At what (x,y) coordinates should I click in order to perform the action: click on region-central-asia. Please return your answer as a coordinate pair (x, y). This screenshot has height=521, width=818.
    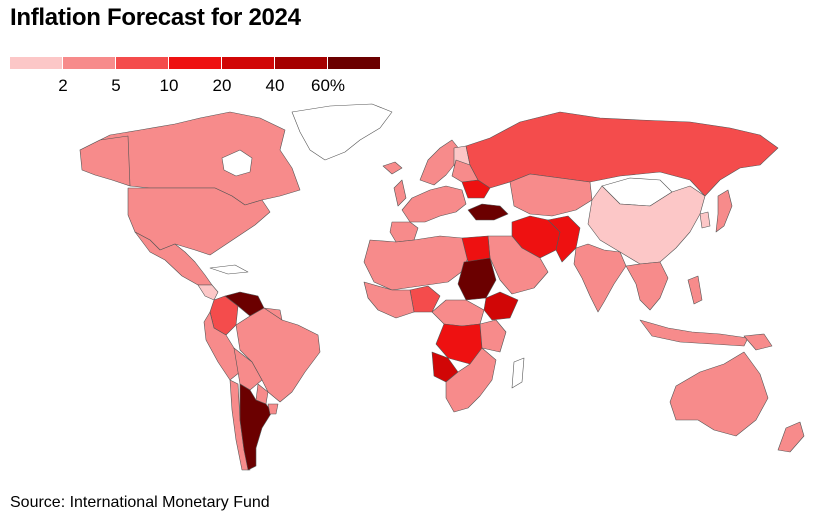
    Looking at the image, I should click on (551, 195).